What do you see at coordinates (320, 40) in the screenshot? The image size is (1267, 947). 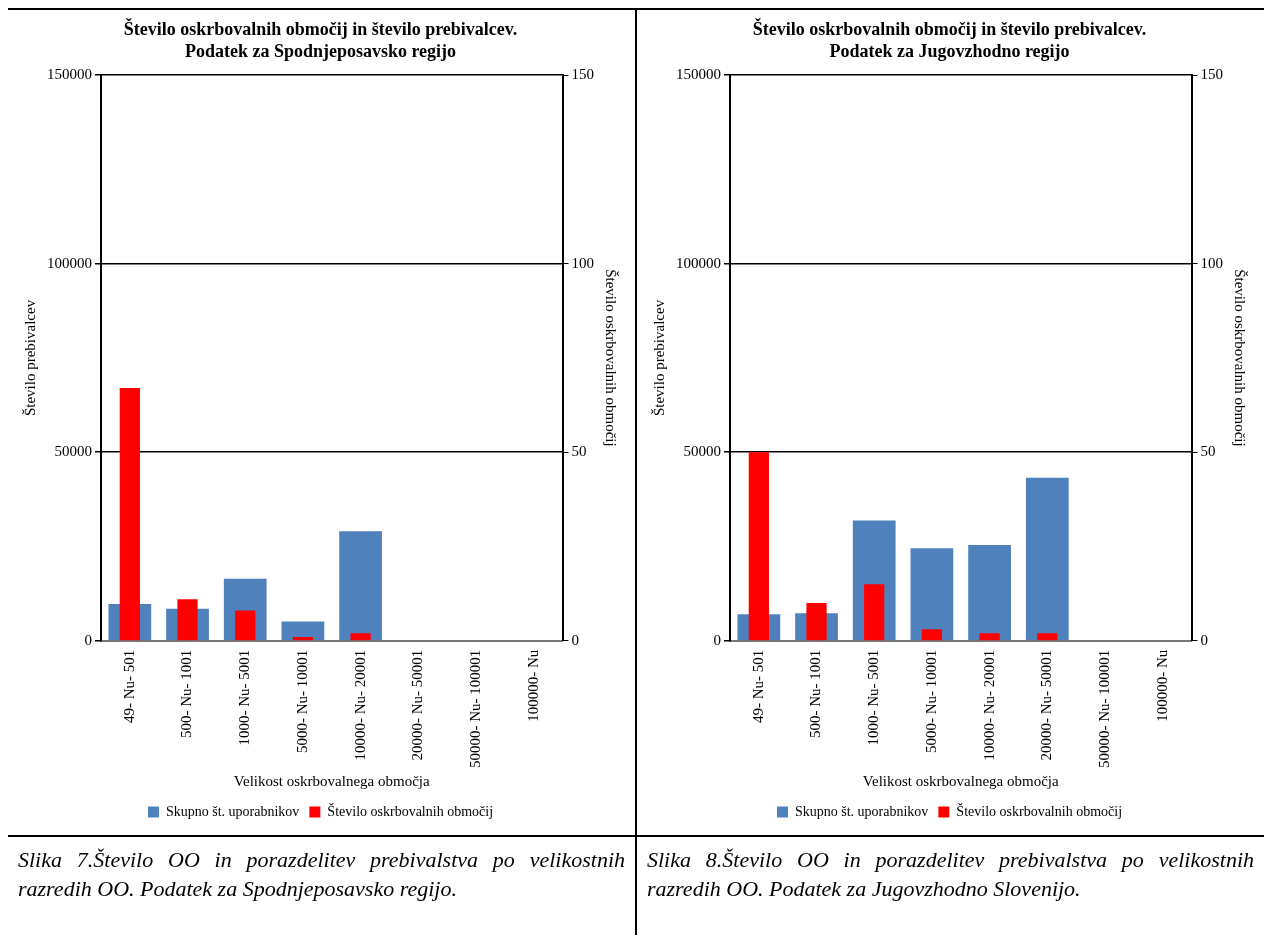 I see `chart-title: Število oskrbovalnih območij in število prebivalcev. Podatek za Spodnjeposavsko regijo` at bounding box center [320, 40].